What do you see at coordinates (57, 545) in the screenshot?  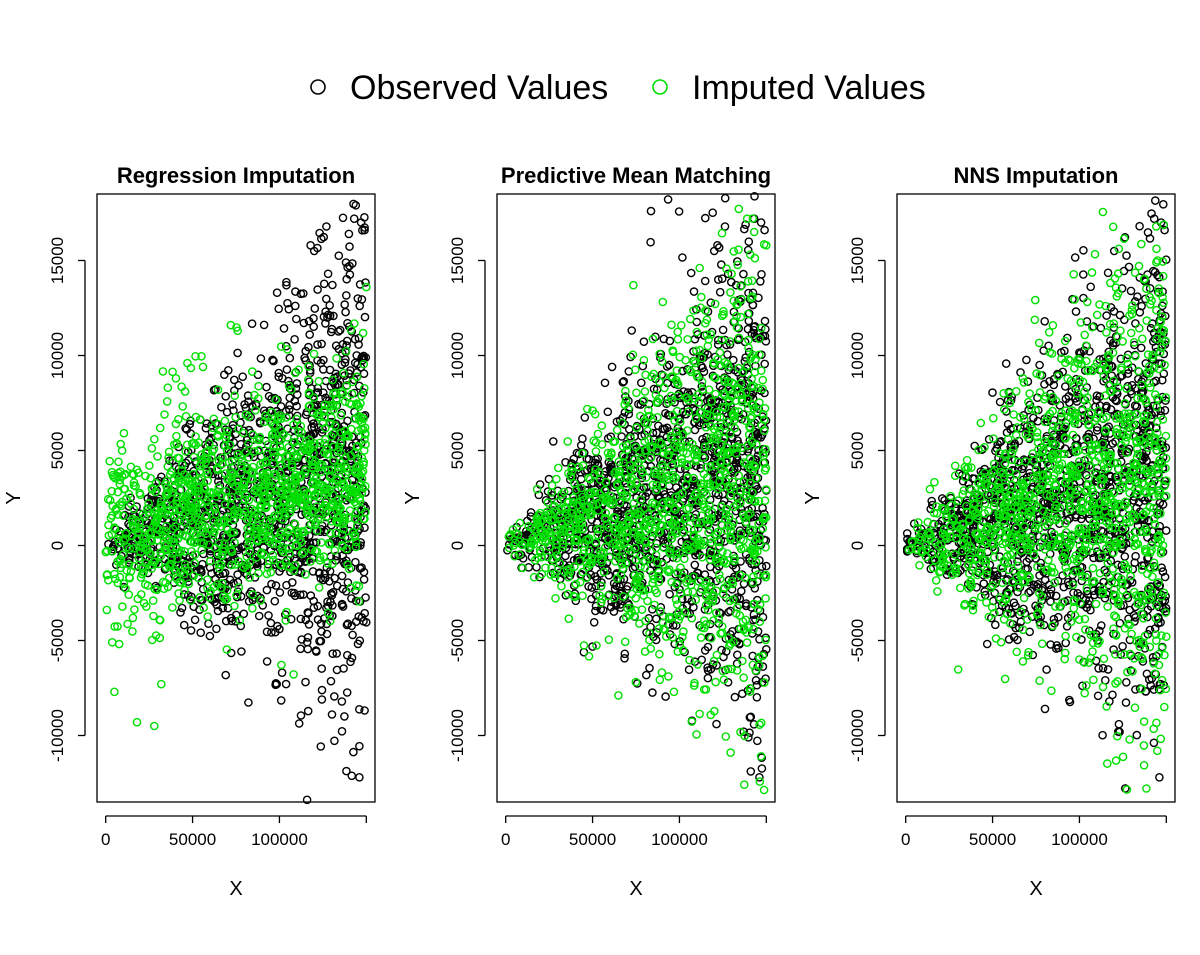 I see `y-tick-label: 0` at bounding box center [57, 545].